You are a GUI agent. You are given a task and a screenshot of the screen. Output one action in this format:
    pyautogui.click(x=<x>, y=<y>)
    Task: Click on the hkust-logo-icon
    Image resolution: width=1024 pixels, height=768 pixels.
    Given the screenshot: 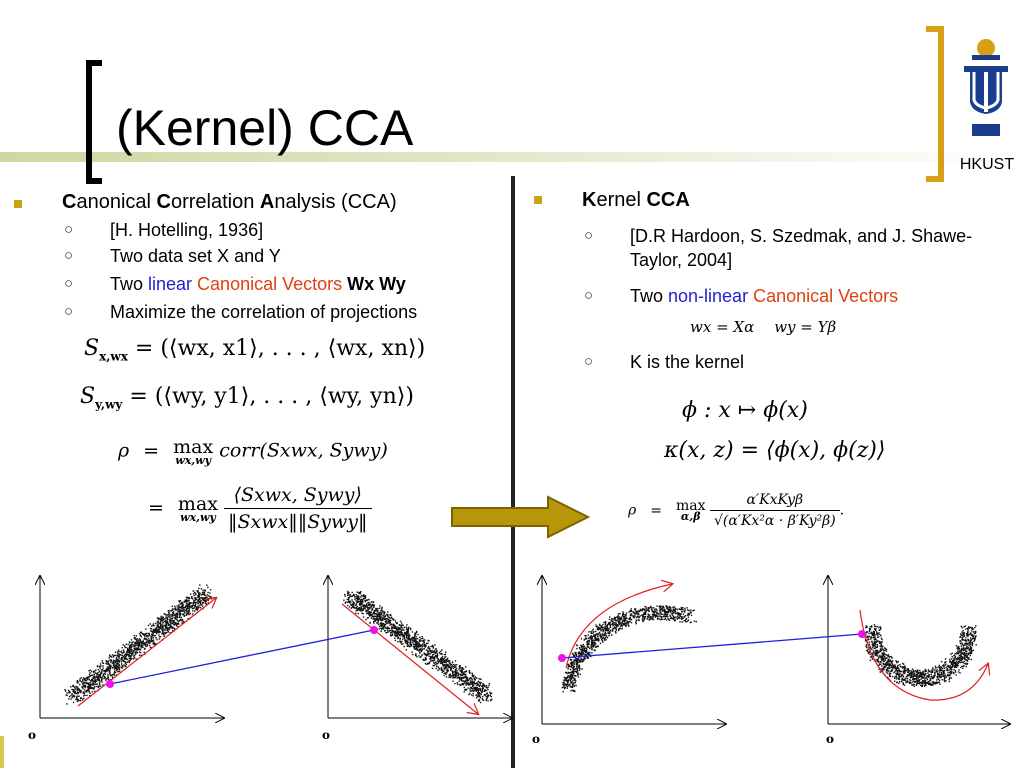 What is the action you would take?
    pyautogui.click(x=986, y=87)
    